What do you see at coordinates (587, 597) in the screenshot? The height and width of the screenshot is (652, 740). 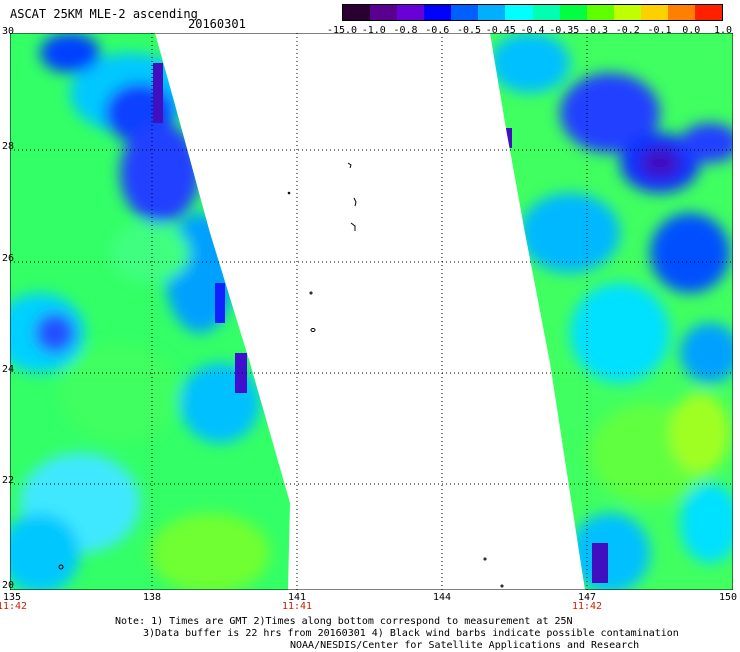 I see `longitude-label: 147` at bounding box center [587, 597].